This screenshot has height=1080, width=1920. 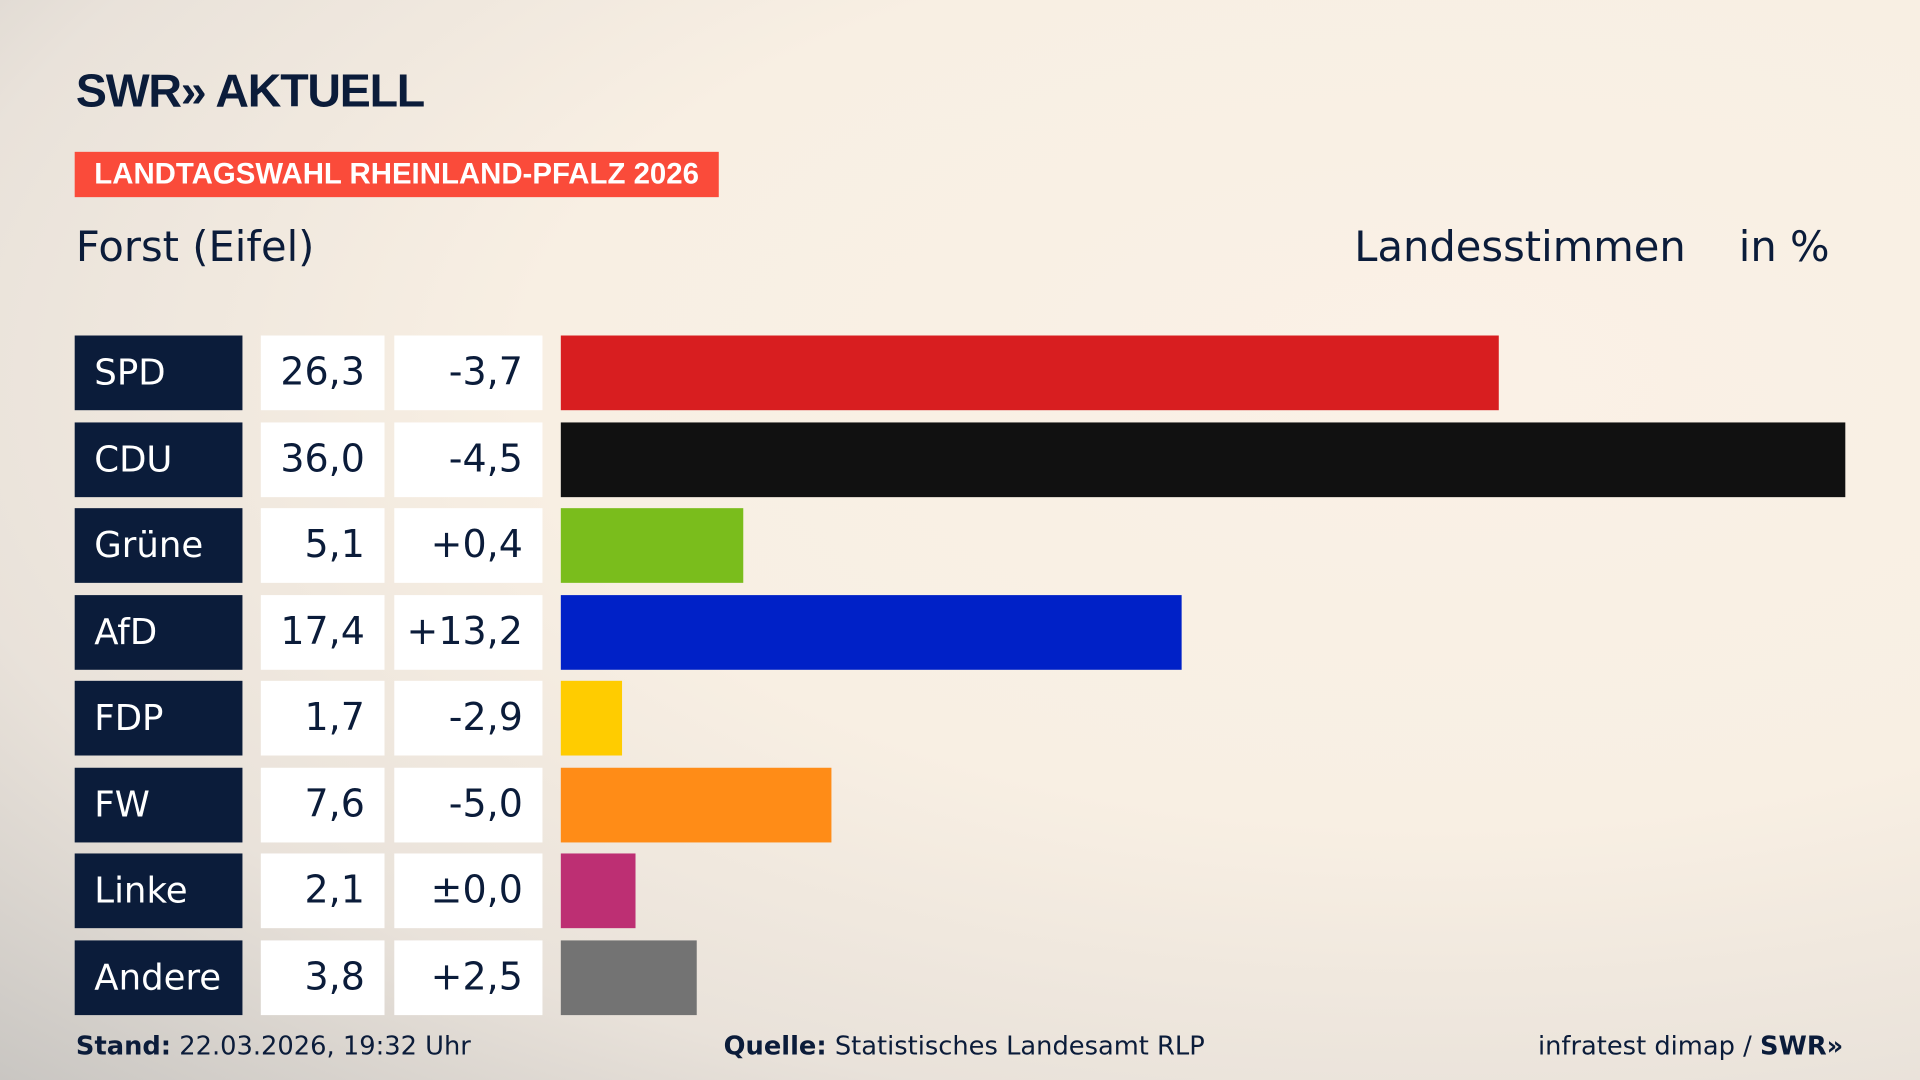 What do you see at coordinates (322, 373) in the screenshot?
I see `value-label: 26,3` at bounding box center [322, 373].